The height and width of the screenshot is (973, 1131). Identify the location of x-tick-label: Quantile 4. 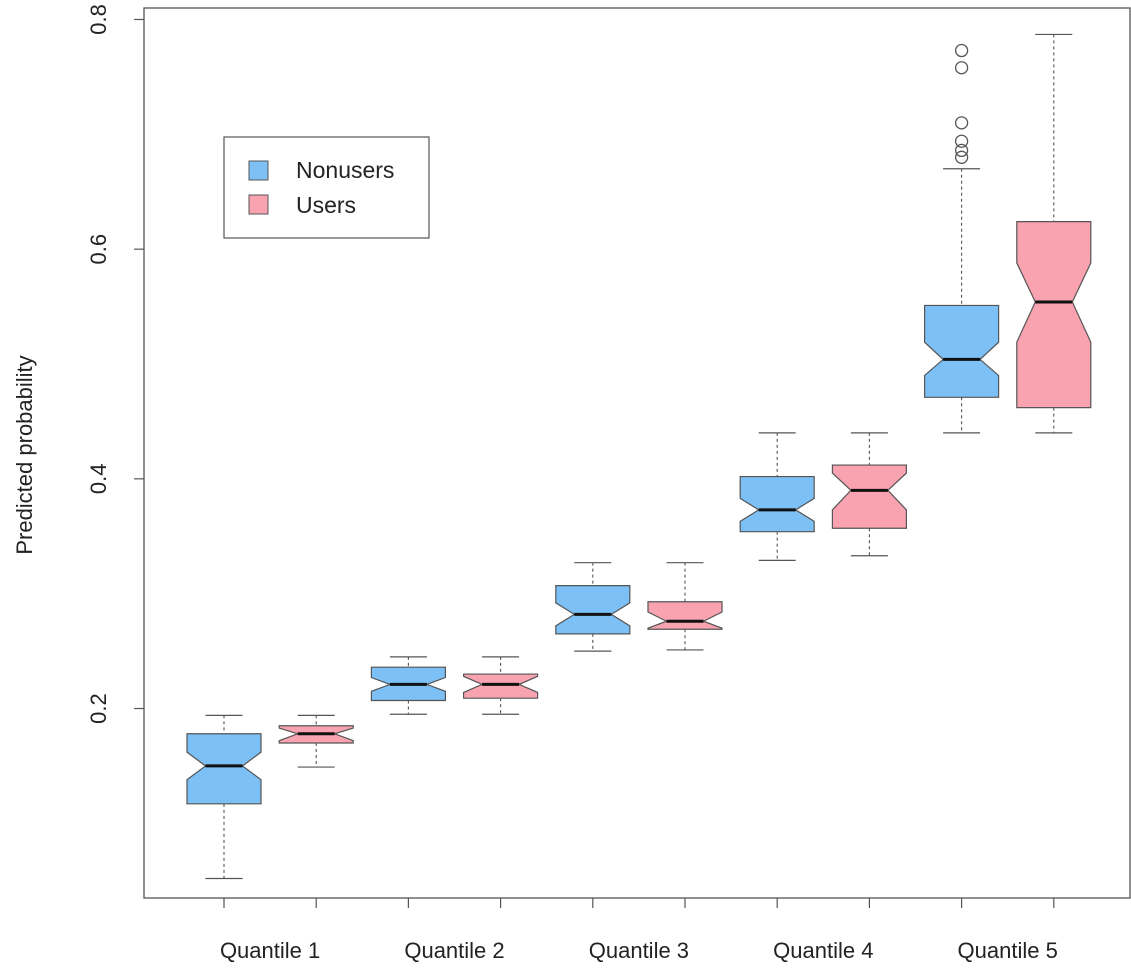
(823, 950).